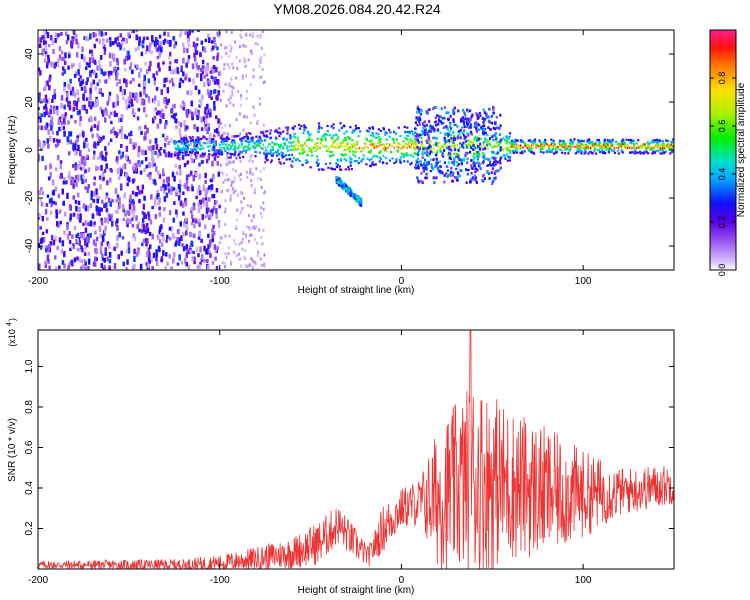  Describe the element at coordinates (722, 222) in the screenshot. I see `colorbar-tick-label: 0.2` at that location.